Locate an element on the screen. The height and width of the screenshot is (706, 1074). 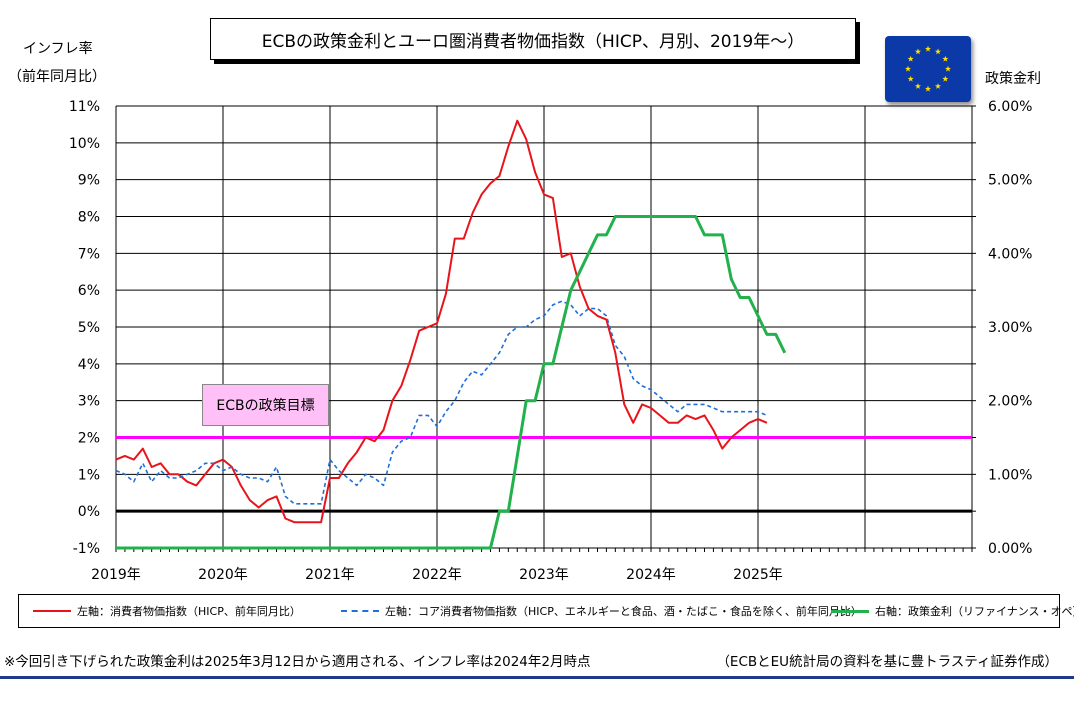
legend-swatch-core is located at coordinates (360, 611).